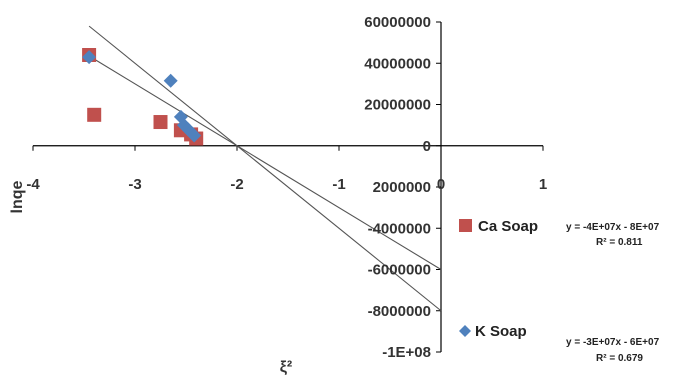 The height and width of the screenshot is (383, 686). What do you see at coordinates (619, 242) in the screenshot?
I see `r-squared-ca-soap: R² = 0.811` at bounding box center [619, 242].